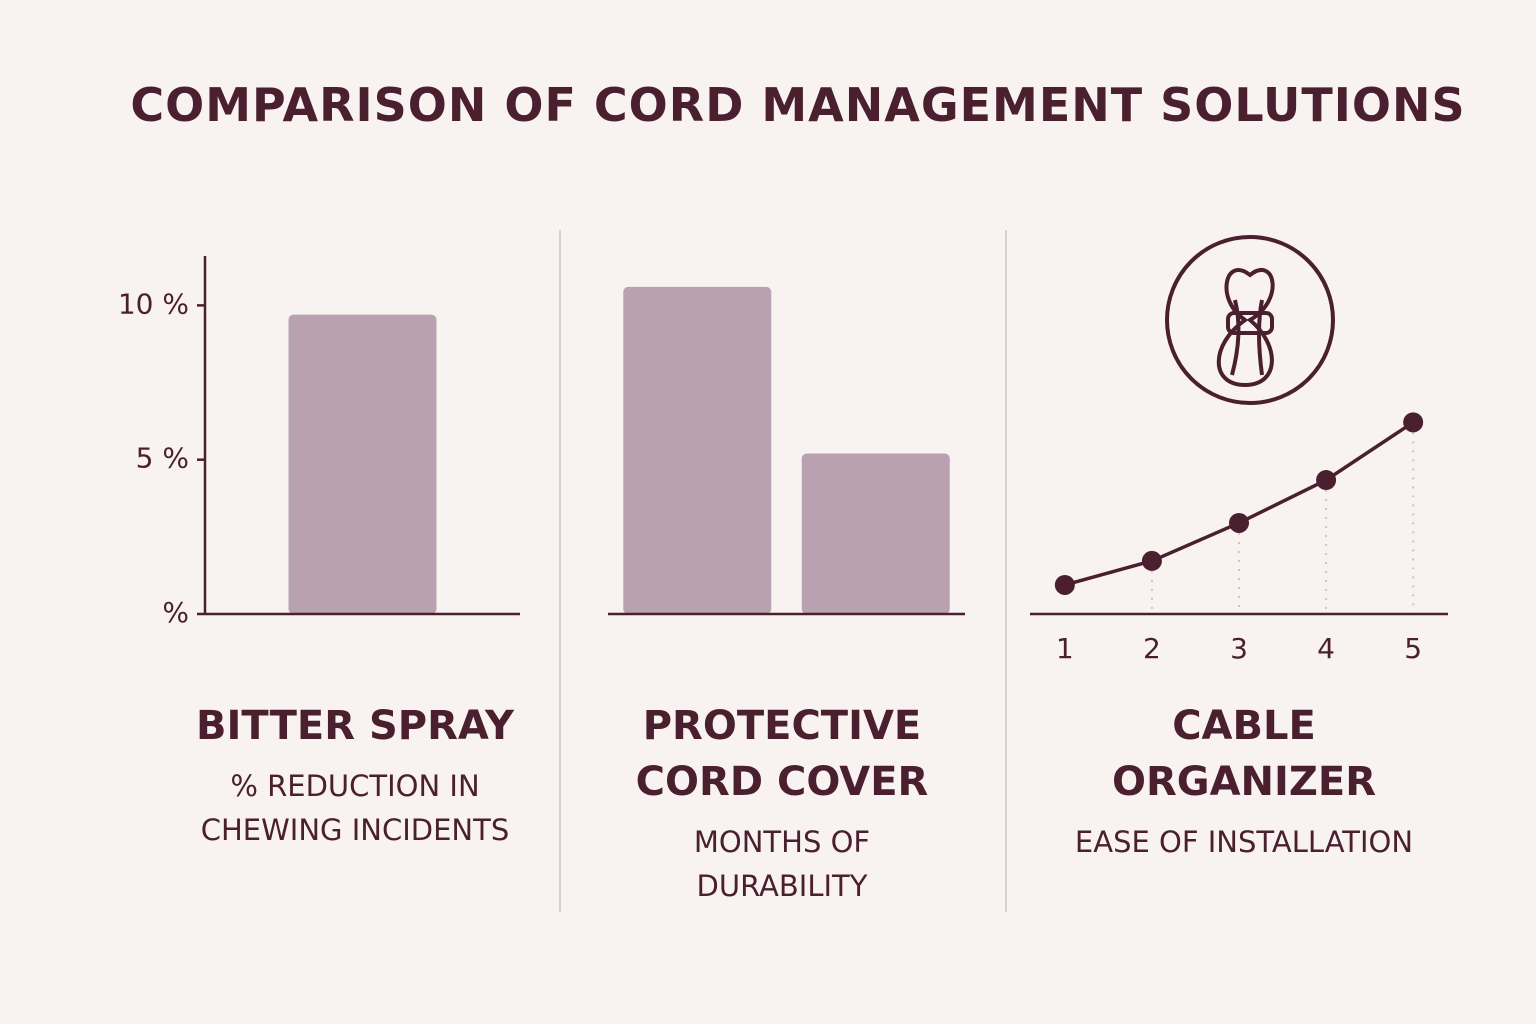 The height and width of the screenshot is (1024, 1536). I want to click on cord-icon, so click(1250, 320).